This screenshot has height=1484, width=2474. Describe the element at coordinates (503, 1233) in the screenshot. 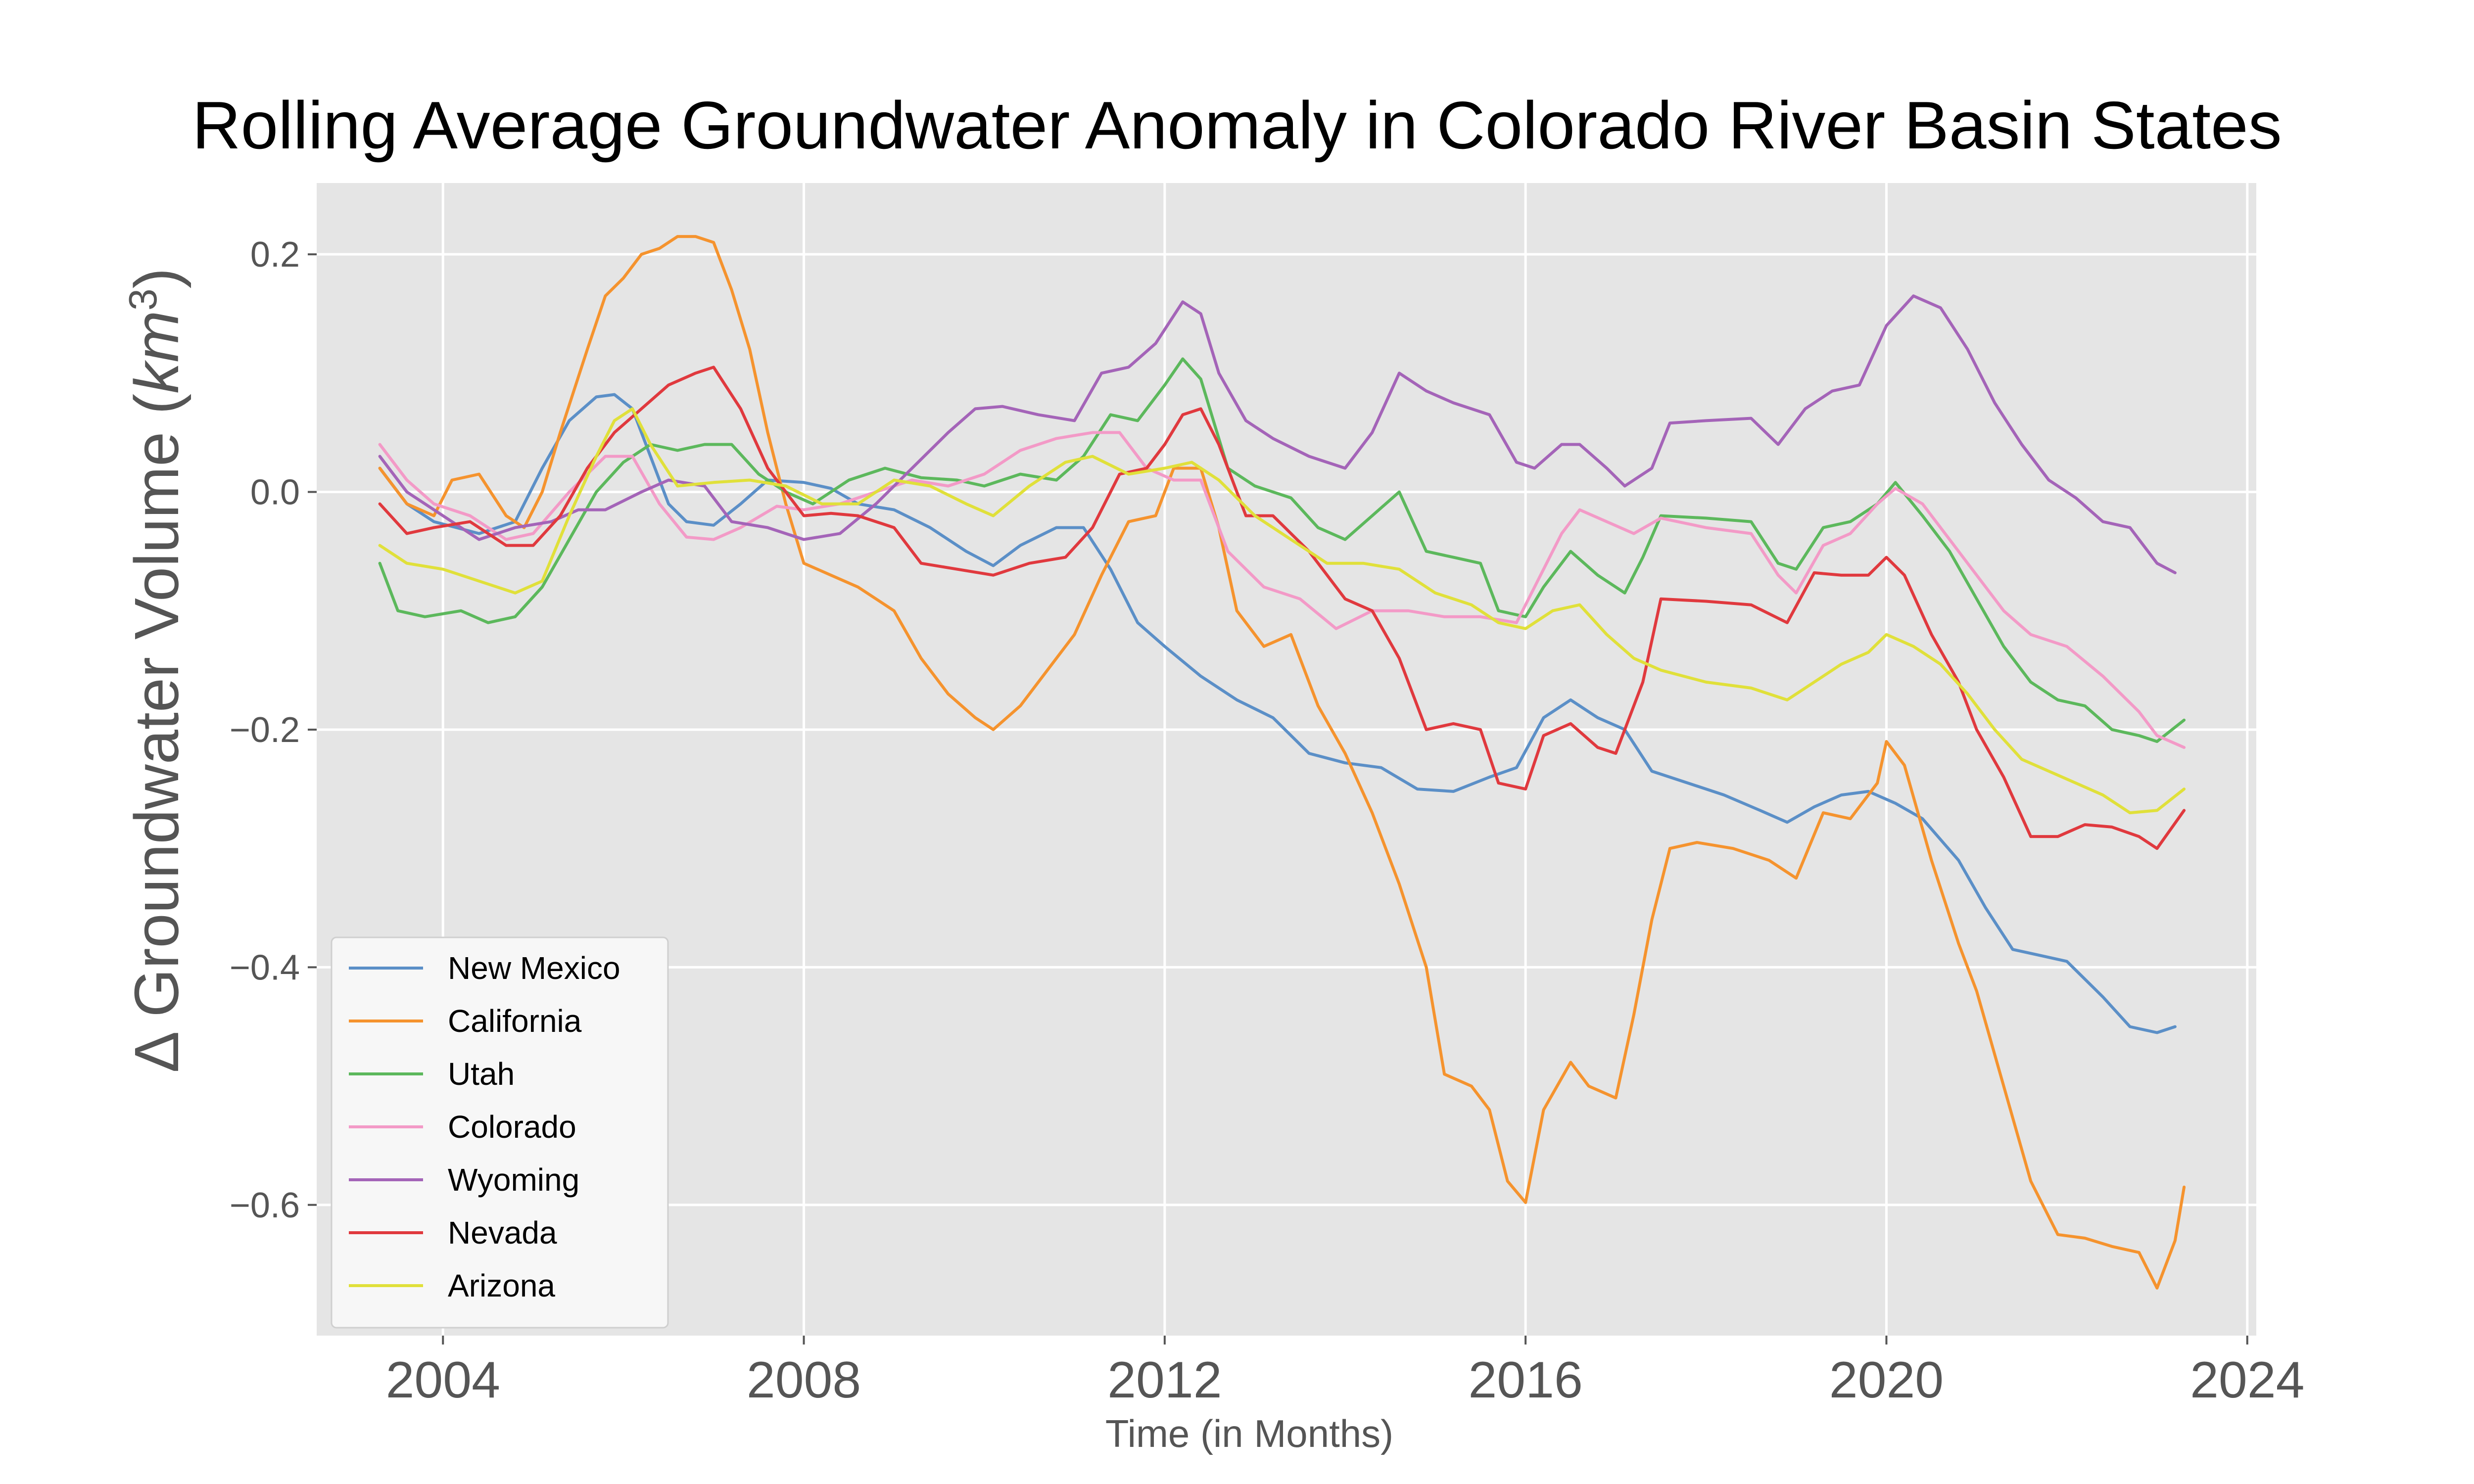

I see `legend-entry-label: Nevada` at that location.